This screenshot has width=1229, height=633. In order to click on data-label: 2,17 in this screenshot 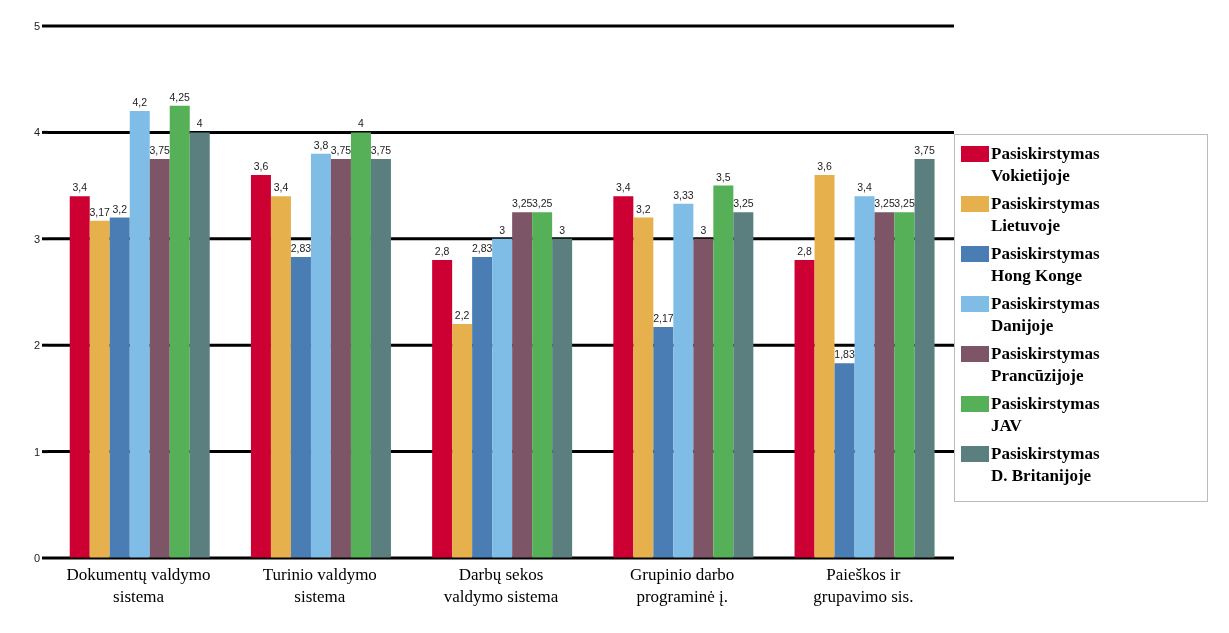, I will do `click(663, 318)`.